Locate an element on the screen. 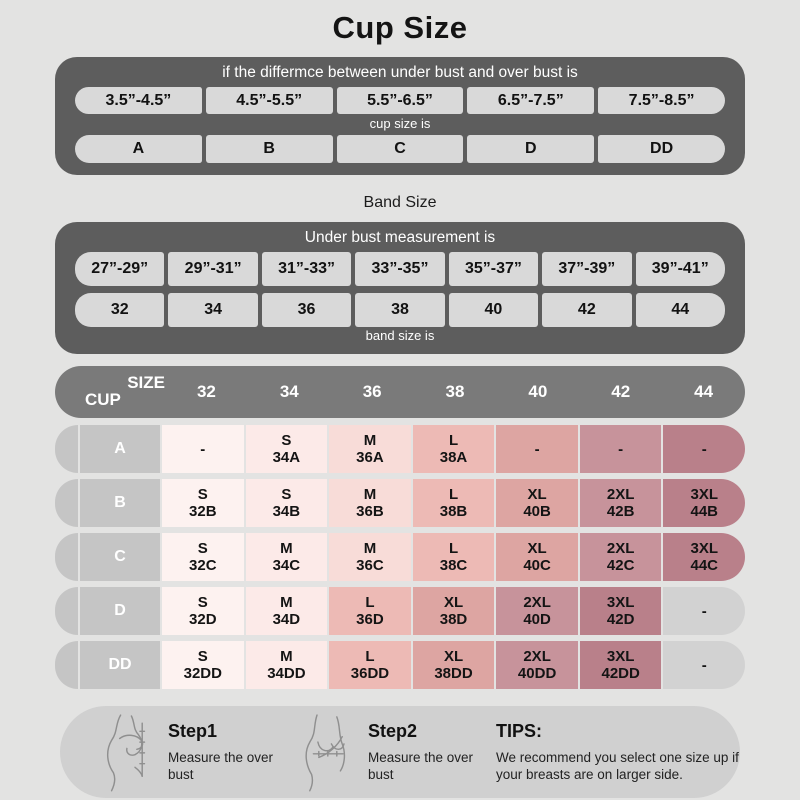  matrix-row: D S 32D M 34D L 36D XL 38D 2XL 40D 3XL 42D - is located at coordinates (400, 611).